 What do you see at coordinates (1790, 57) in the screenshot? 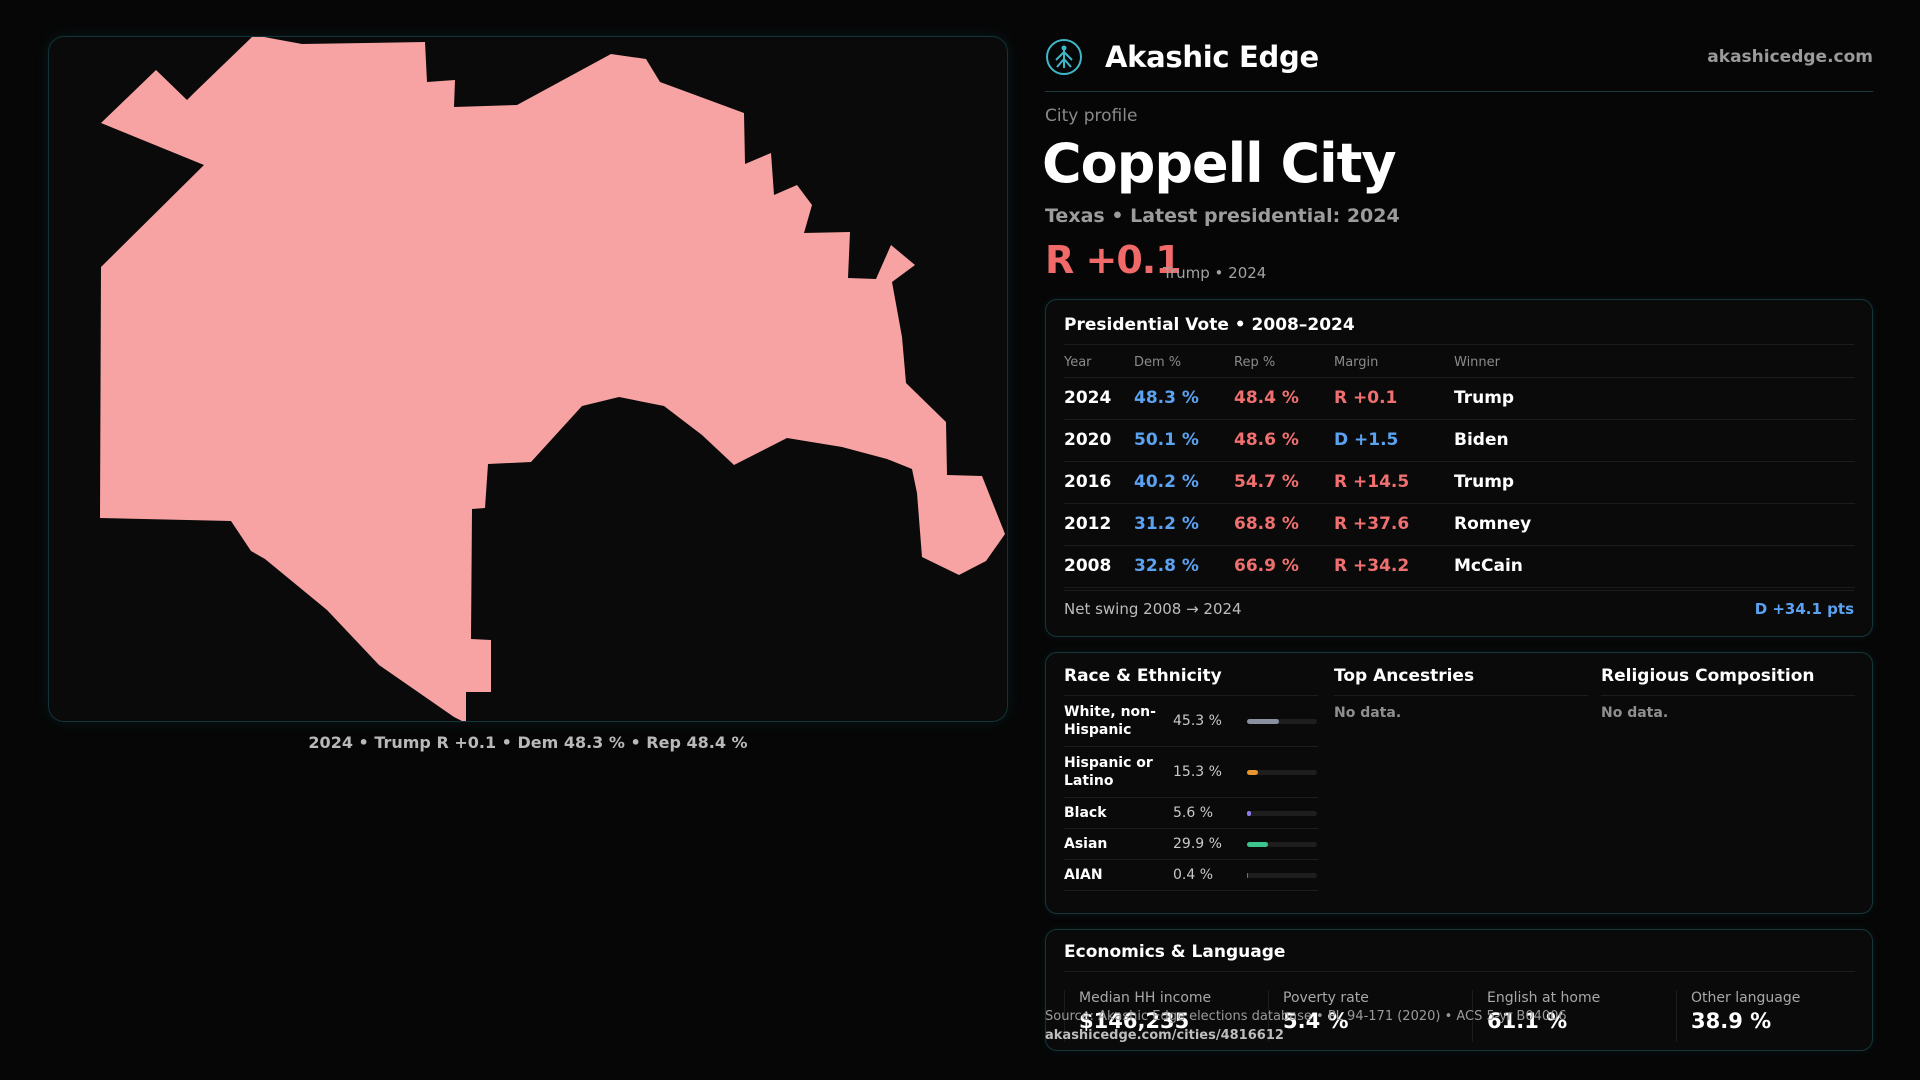
I see `brand-url: akashicedge.com` at bounding box center [1790, 57].